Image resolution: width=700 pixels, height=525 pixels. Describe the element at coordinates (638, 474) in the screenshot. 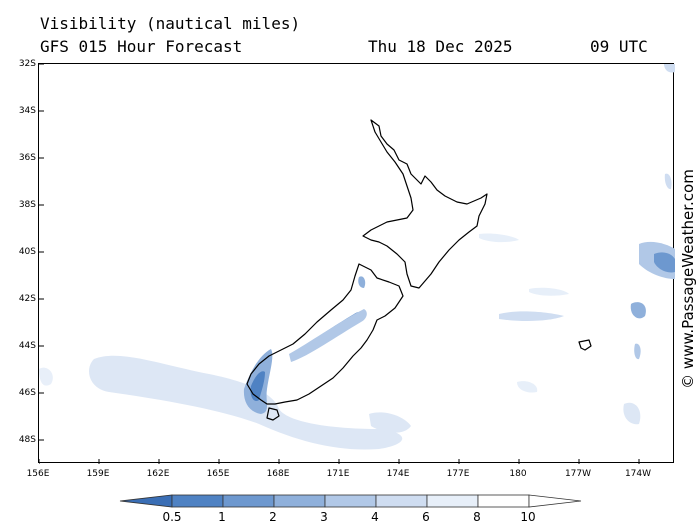

I see `lon-label: 174W` at that location.